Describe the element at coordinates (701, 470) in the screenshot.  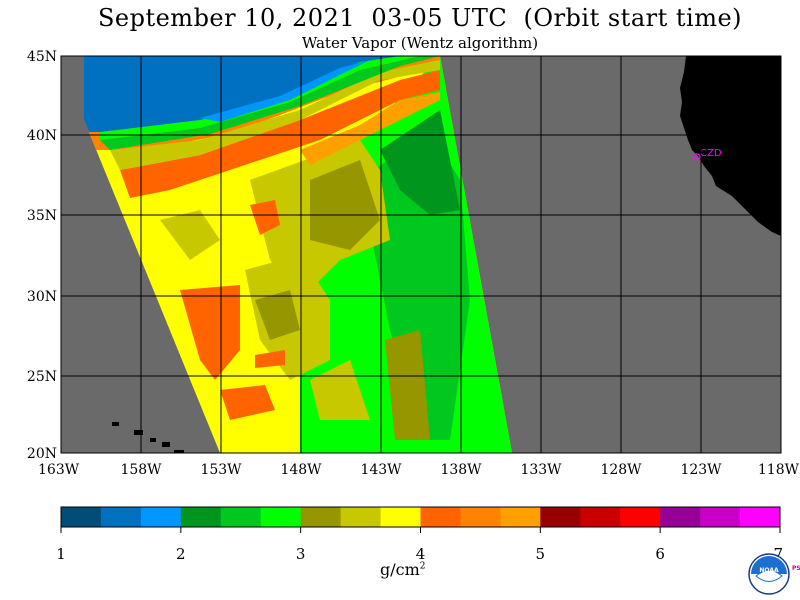
I see `lon-label: 123W` at that location.